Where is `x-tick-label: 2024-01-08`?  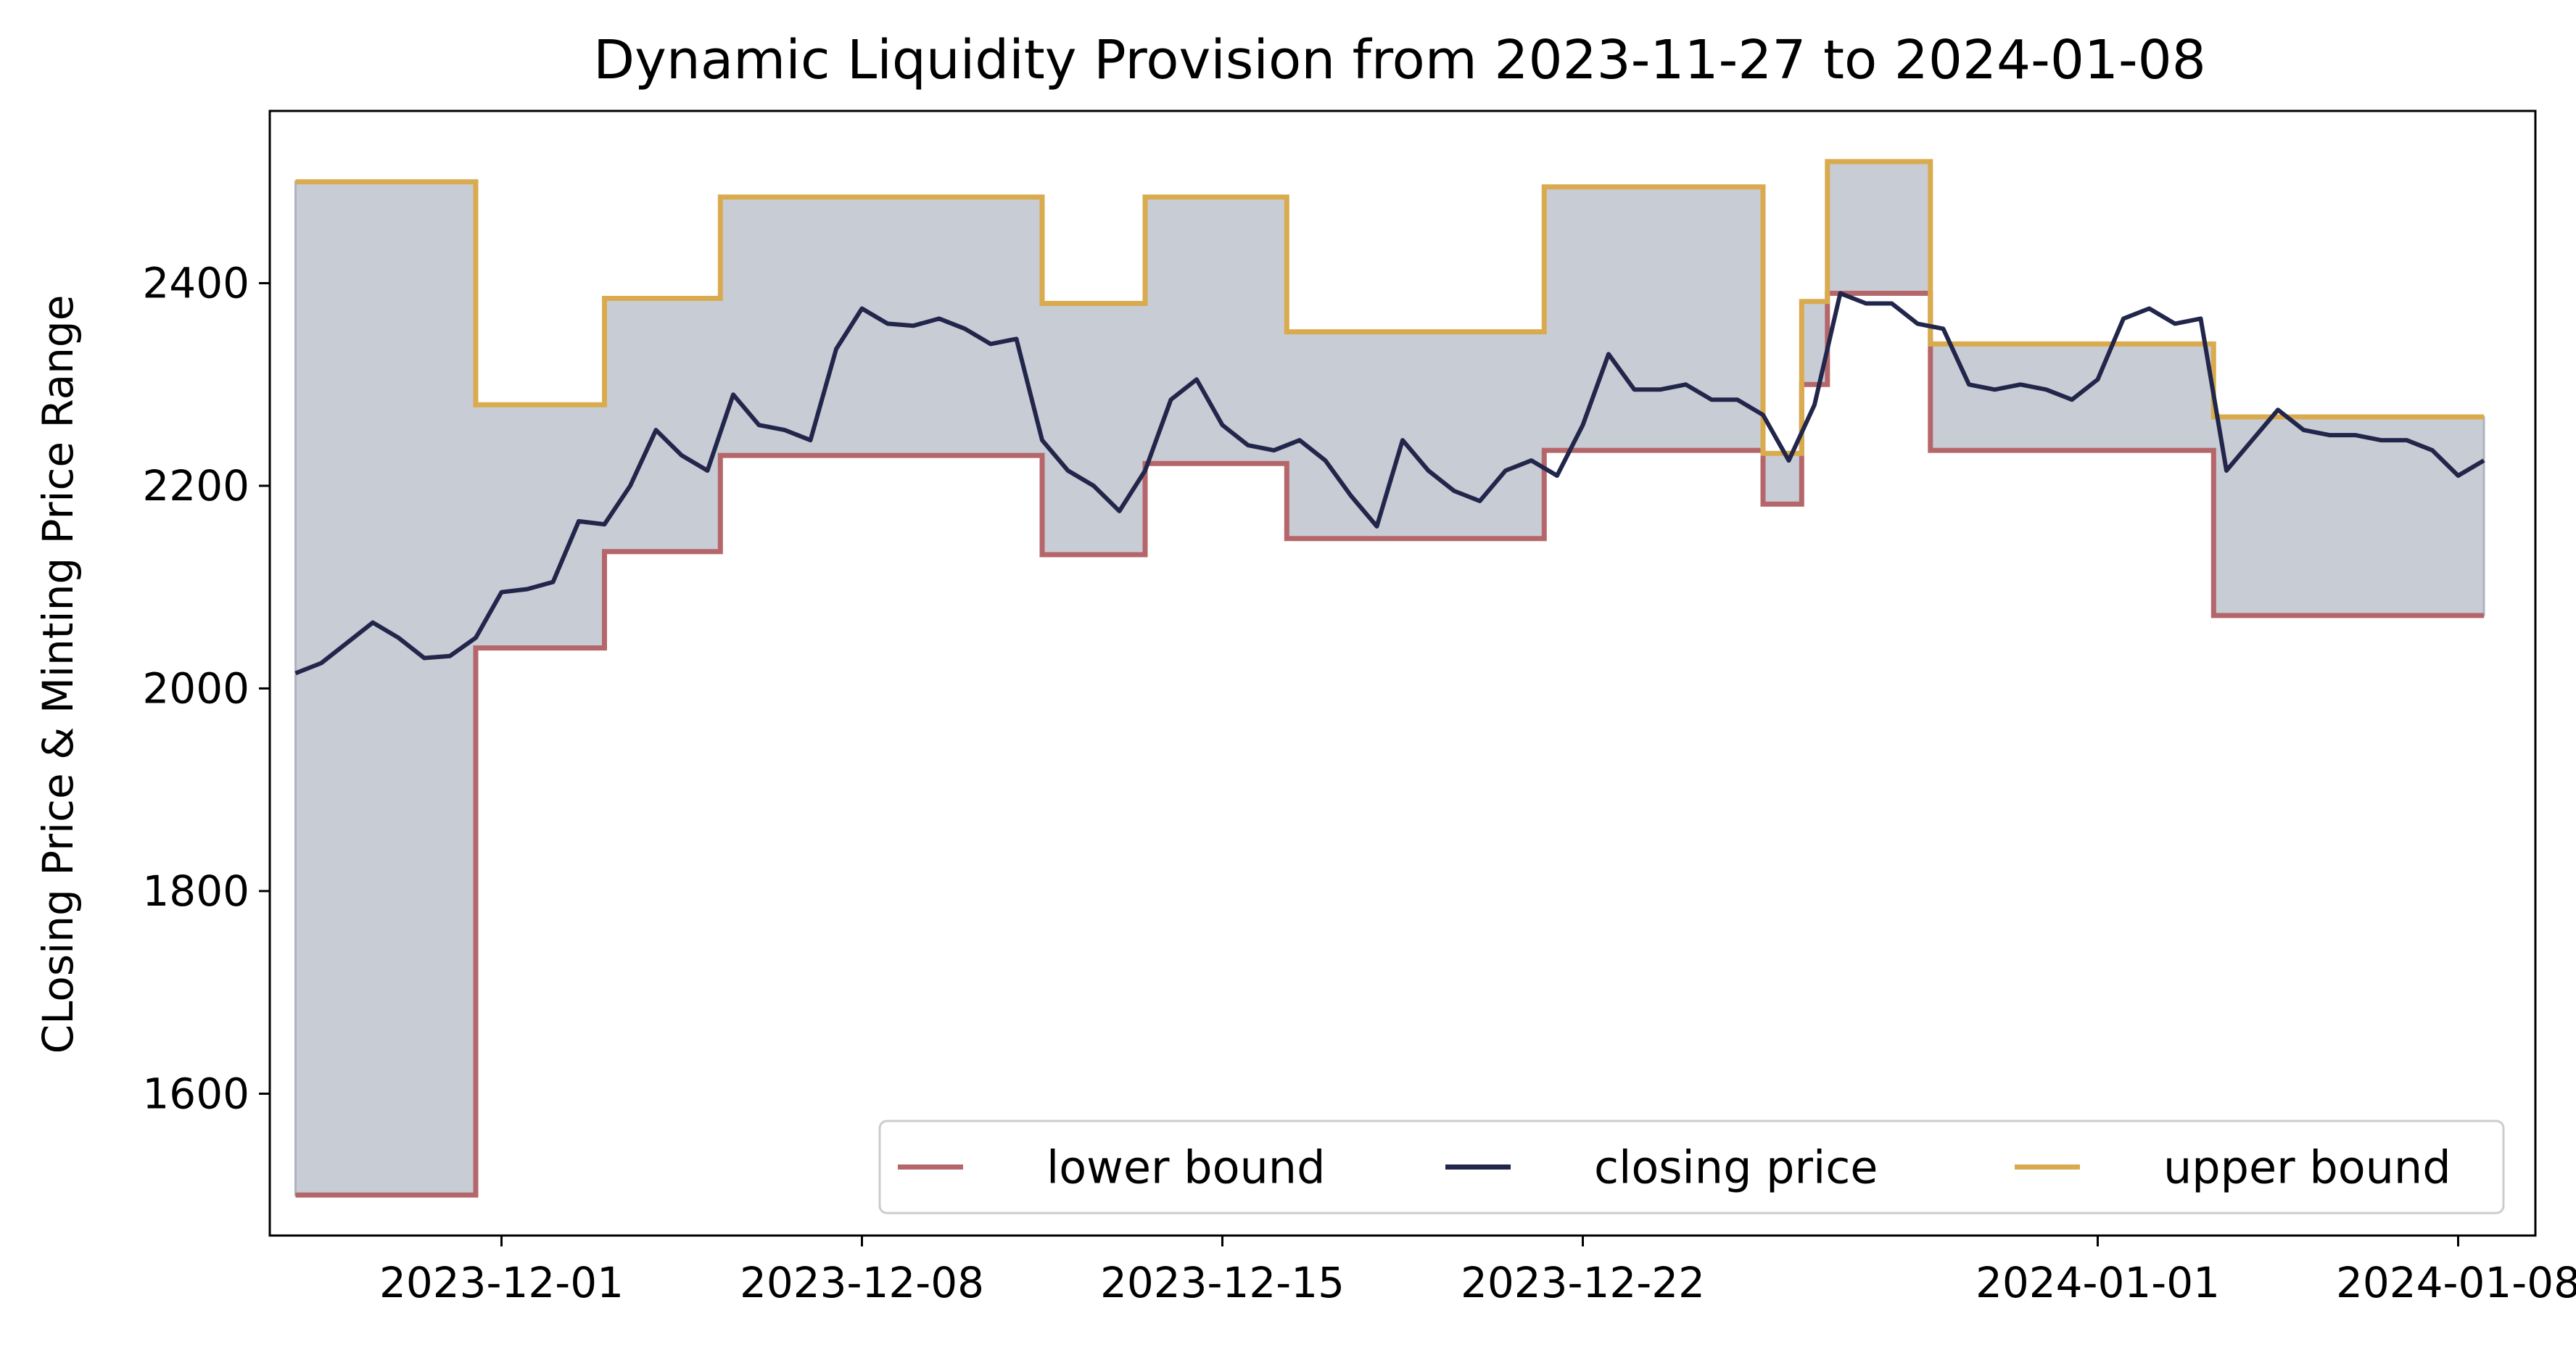
x-tick-label: 2024-01-08 is located at coordinates (2456, 1282).